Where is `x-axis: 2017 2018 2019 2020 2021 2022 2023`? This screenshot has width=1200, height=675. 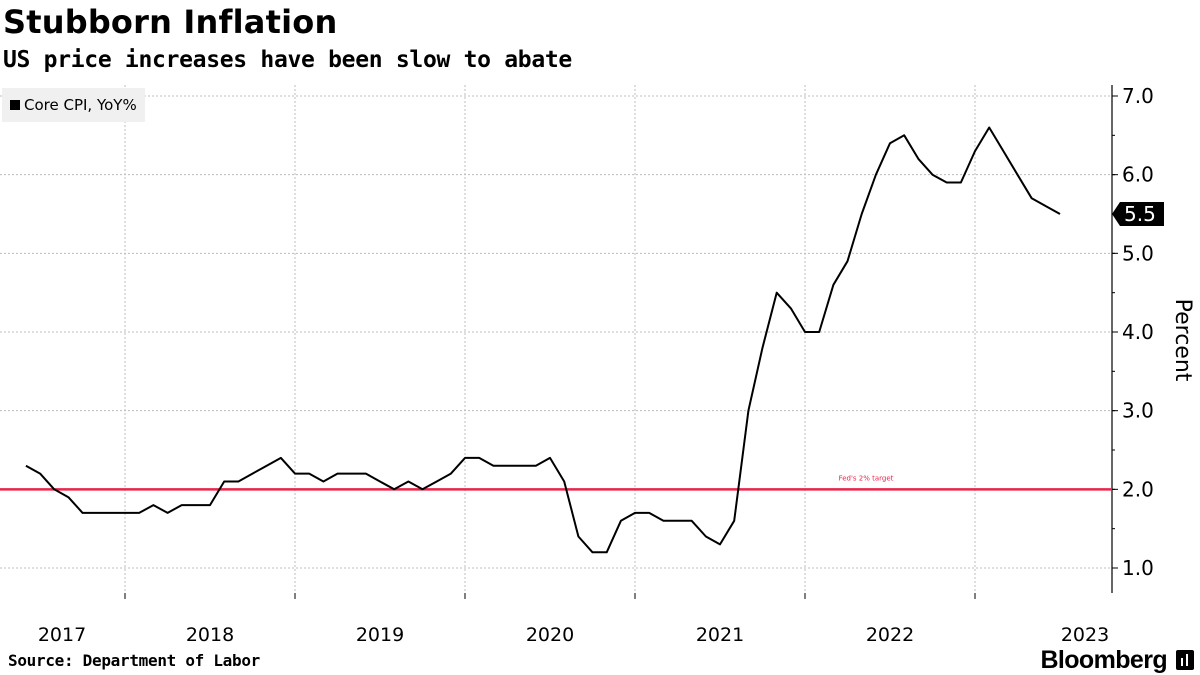 x-axis: 2017 2018 2019 2020 2021 2022 2023 is located at coordinates (573, 619).